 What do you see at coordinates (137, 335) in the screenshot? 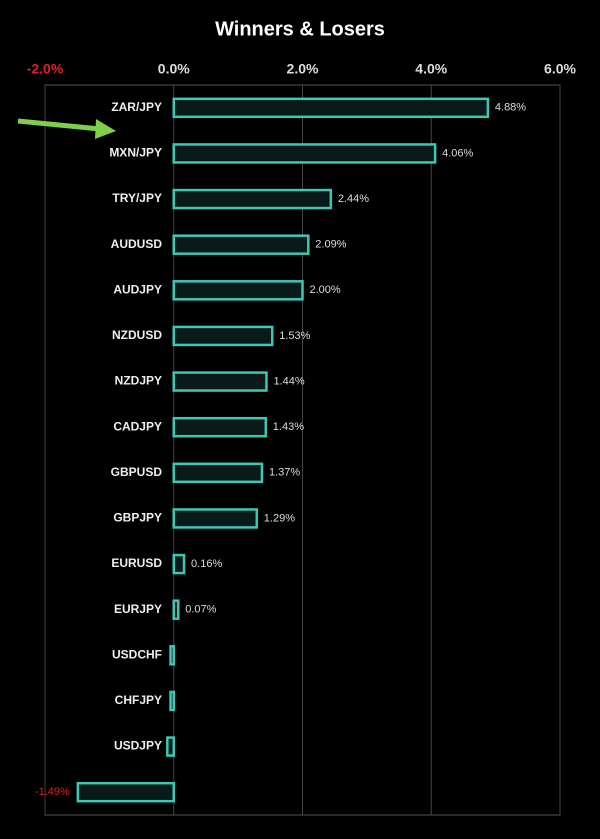
I see `y-tick-label: NZDUSD` at bounding box center [137, 335].